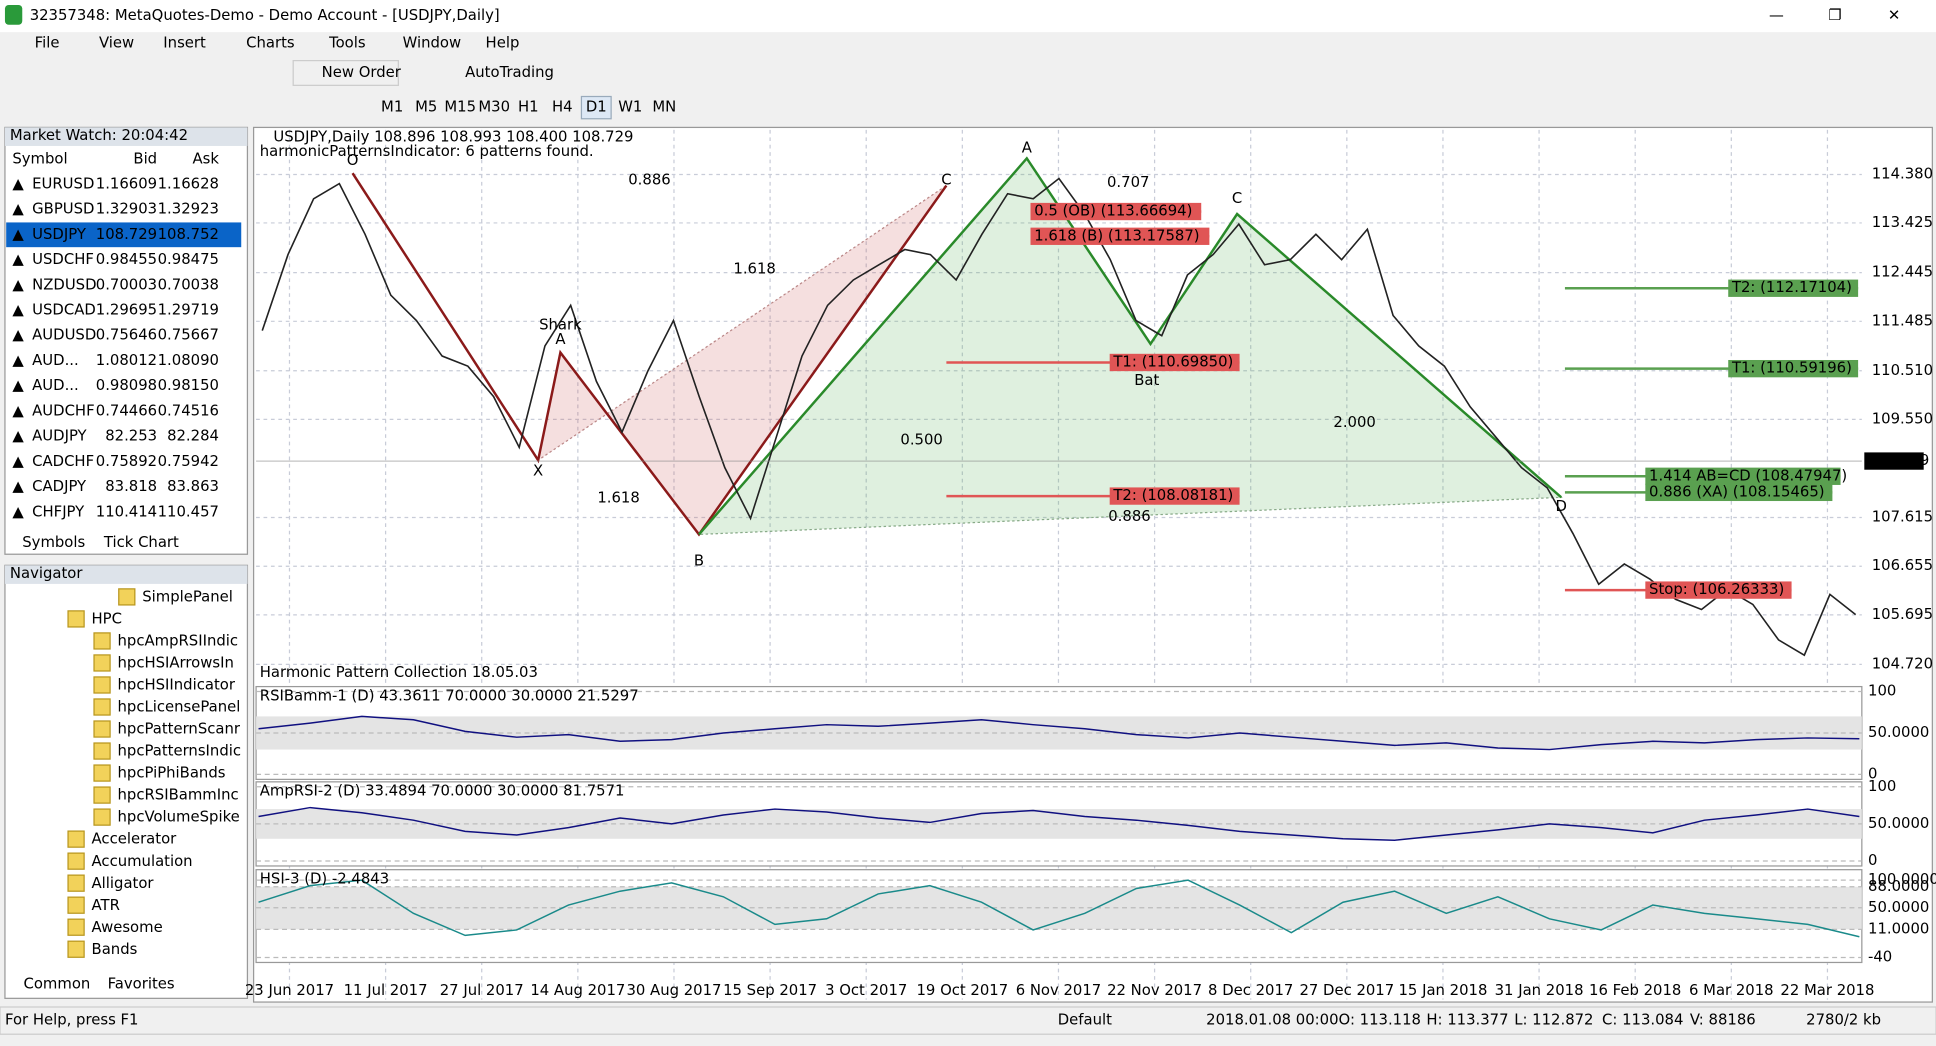 The height and width of the screenshot is (1046, 1936). What do you see at coordinates (47, 42) in the screenshot?
I see `menu-item: File` at bounding box center [47, 42].